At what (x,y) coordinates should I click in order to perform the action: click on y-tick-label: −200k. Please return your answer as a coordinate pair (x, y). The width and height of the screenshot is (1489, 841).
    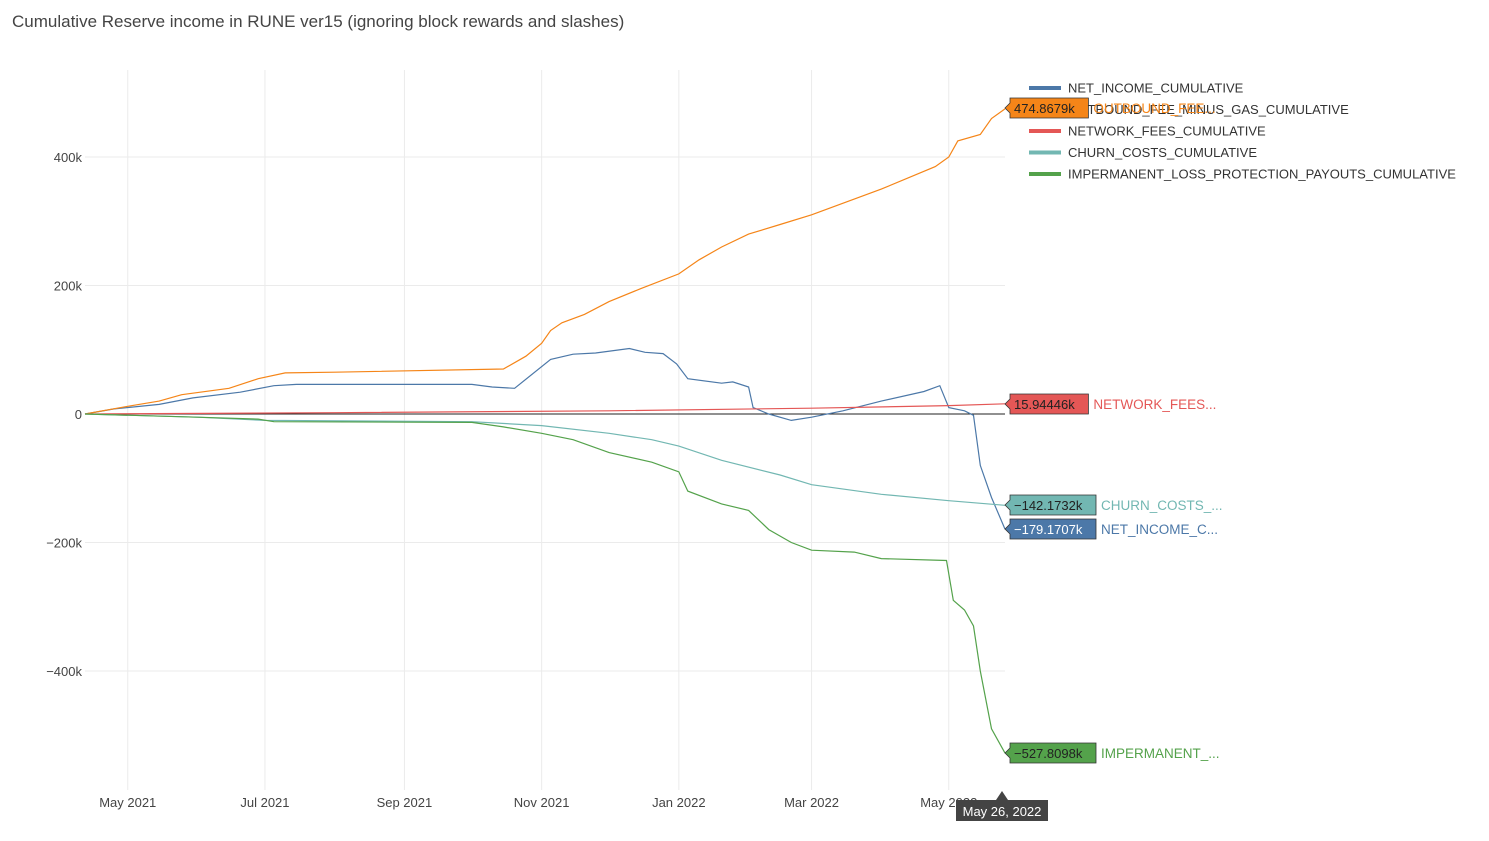
    Looking at the image, I should click on (64, 543).